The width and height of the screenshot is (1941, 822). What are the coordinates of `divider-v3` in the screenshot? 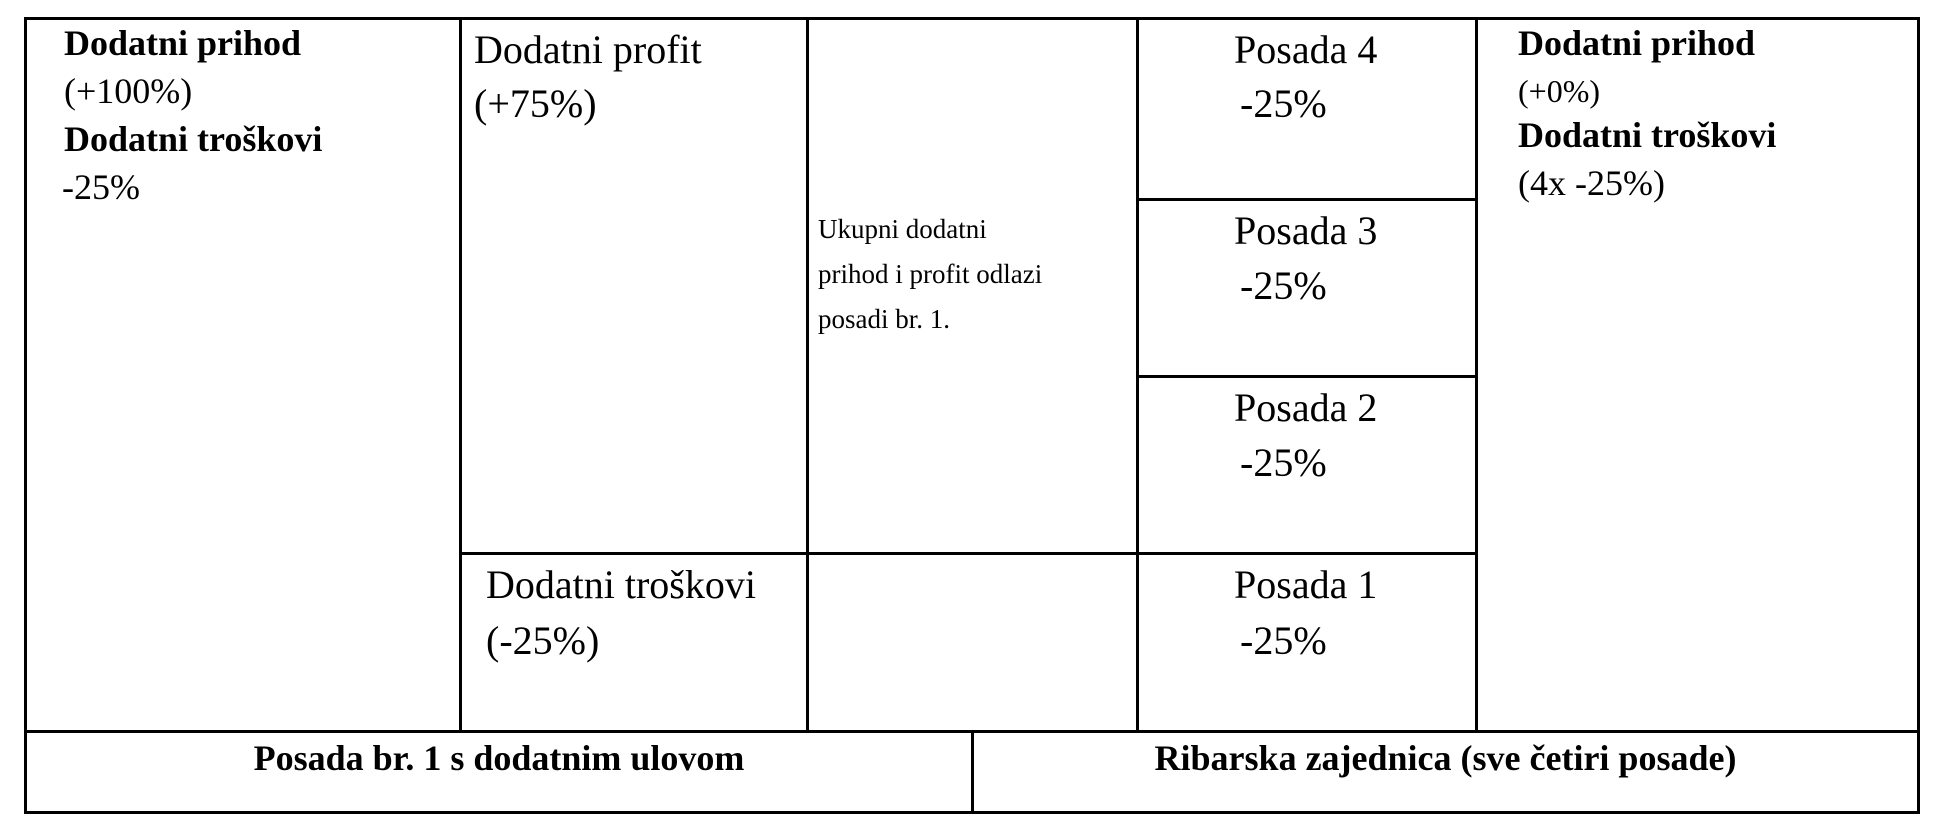 It's located at (1137, 374).